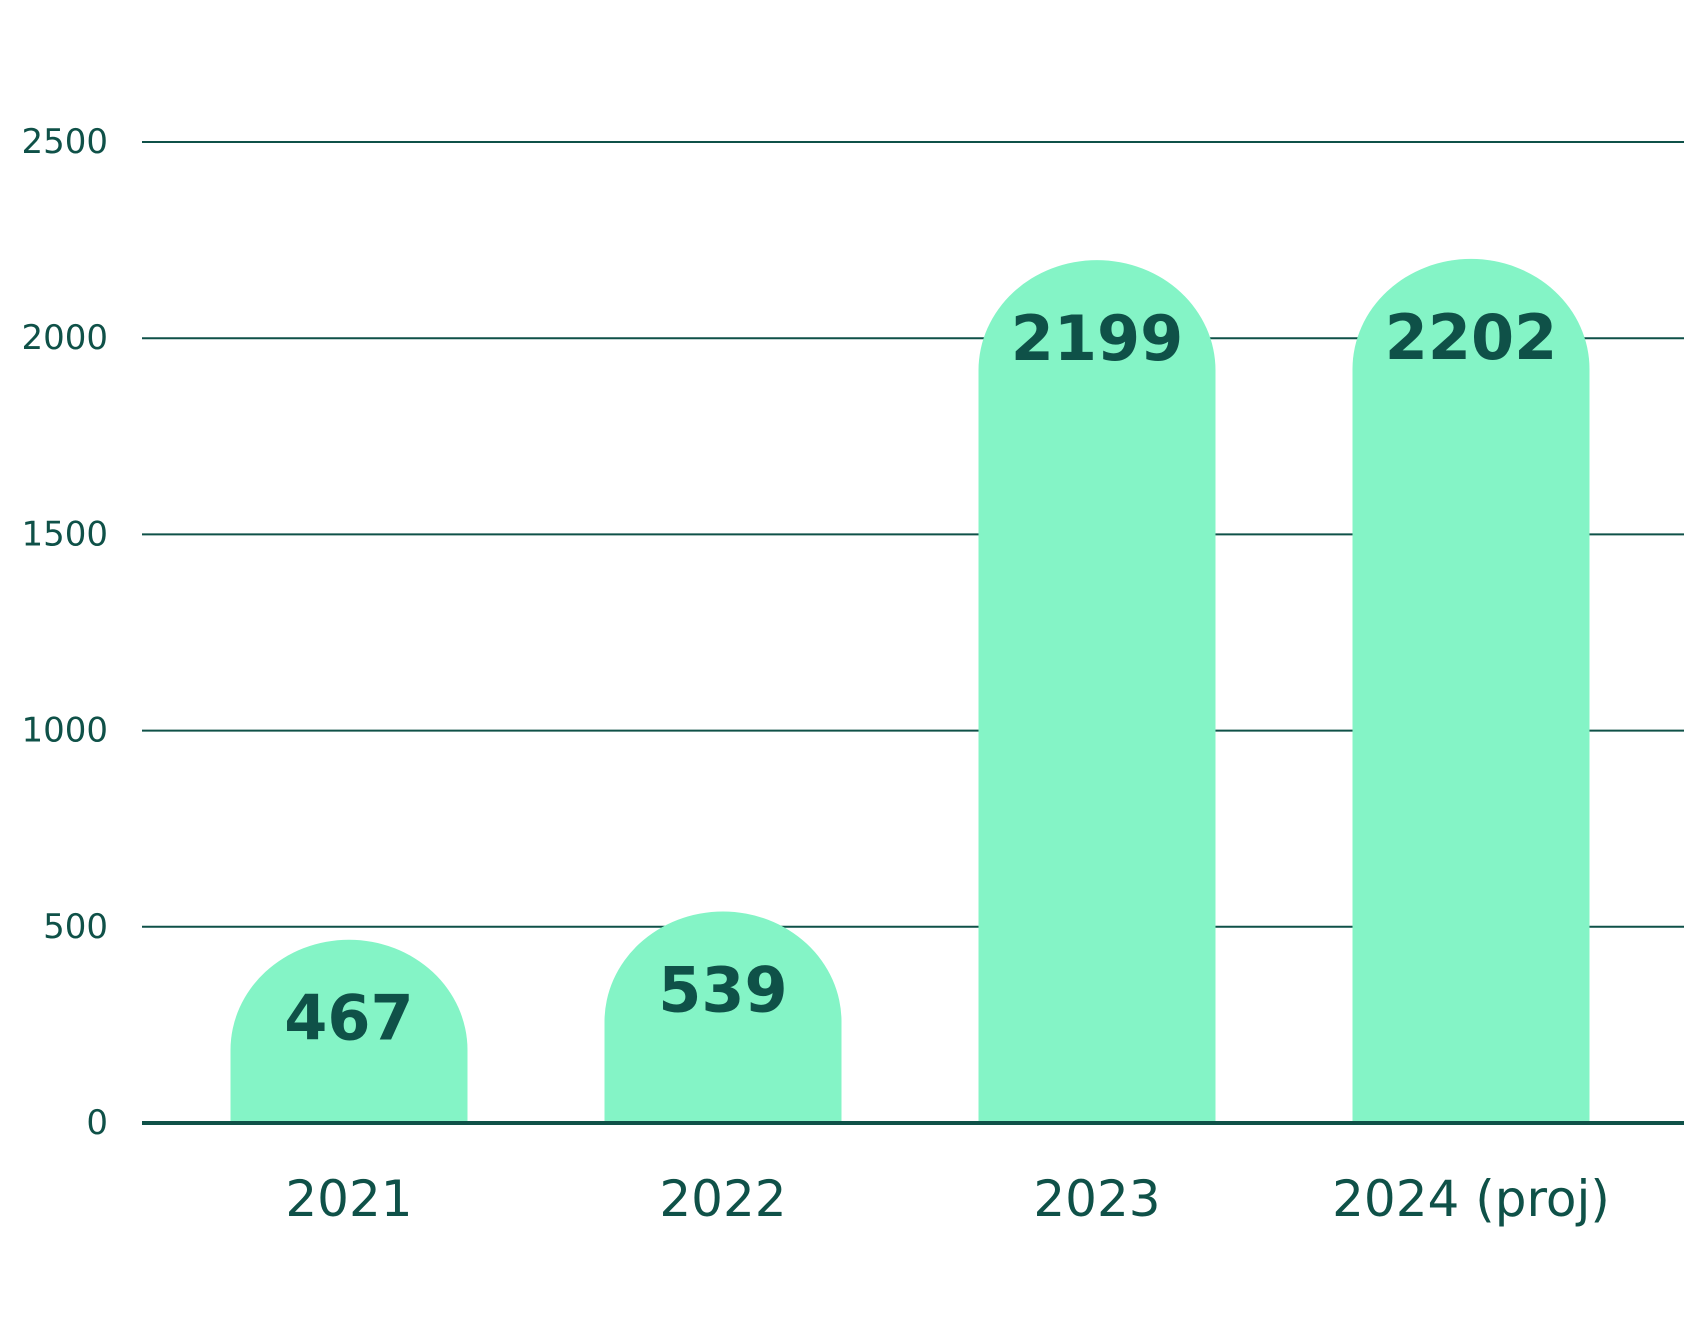  What do you see at coordinates (64, 338) in the screenshot?
I see `y-tick-label: 2000` at bounding box center [64, 338].